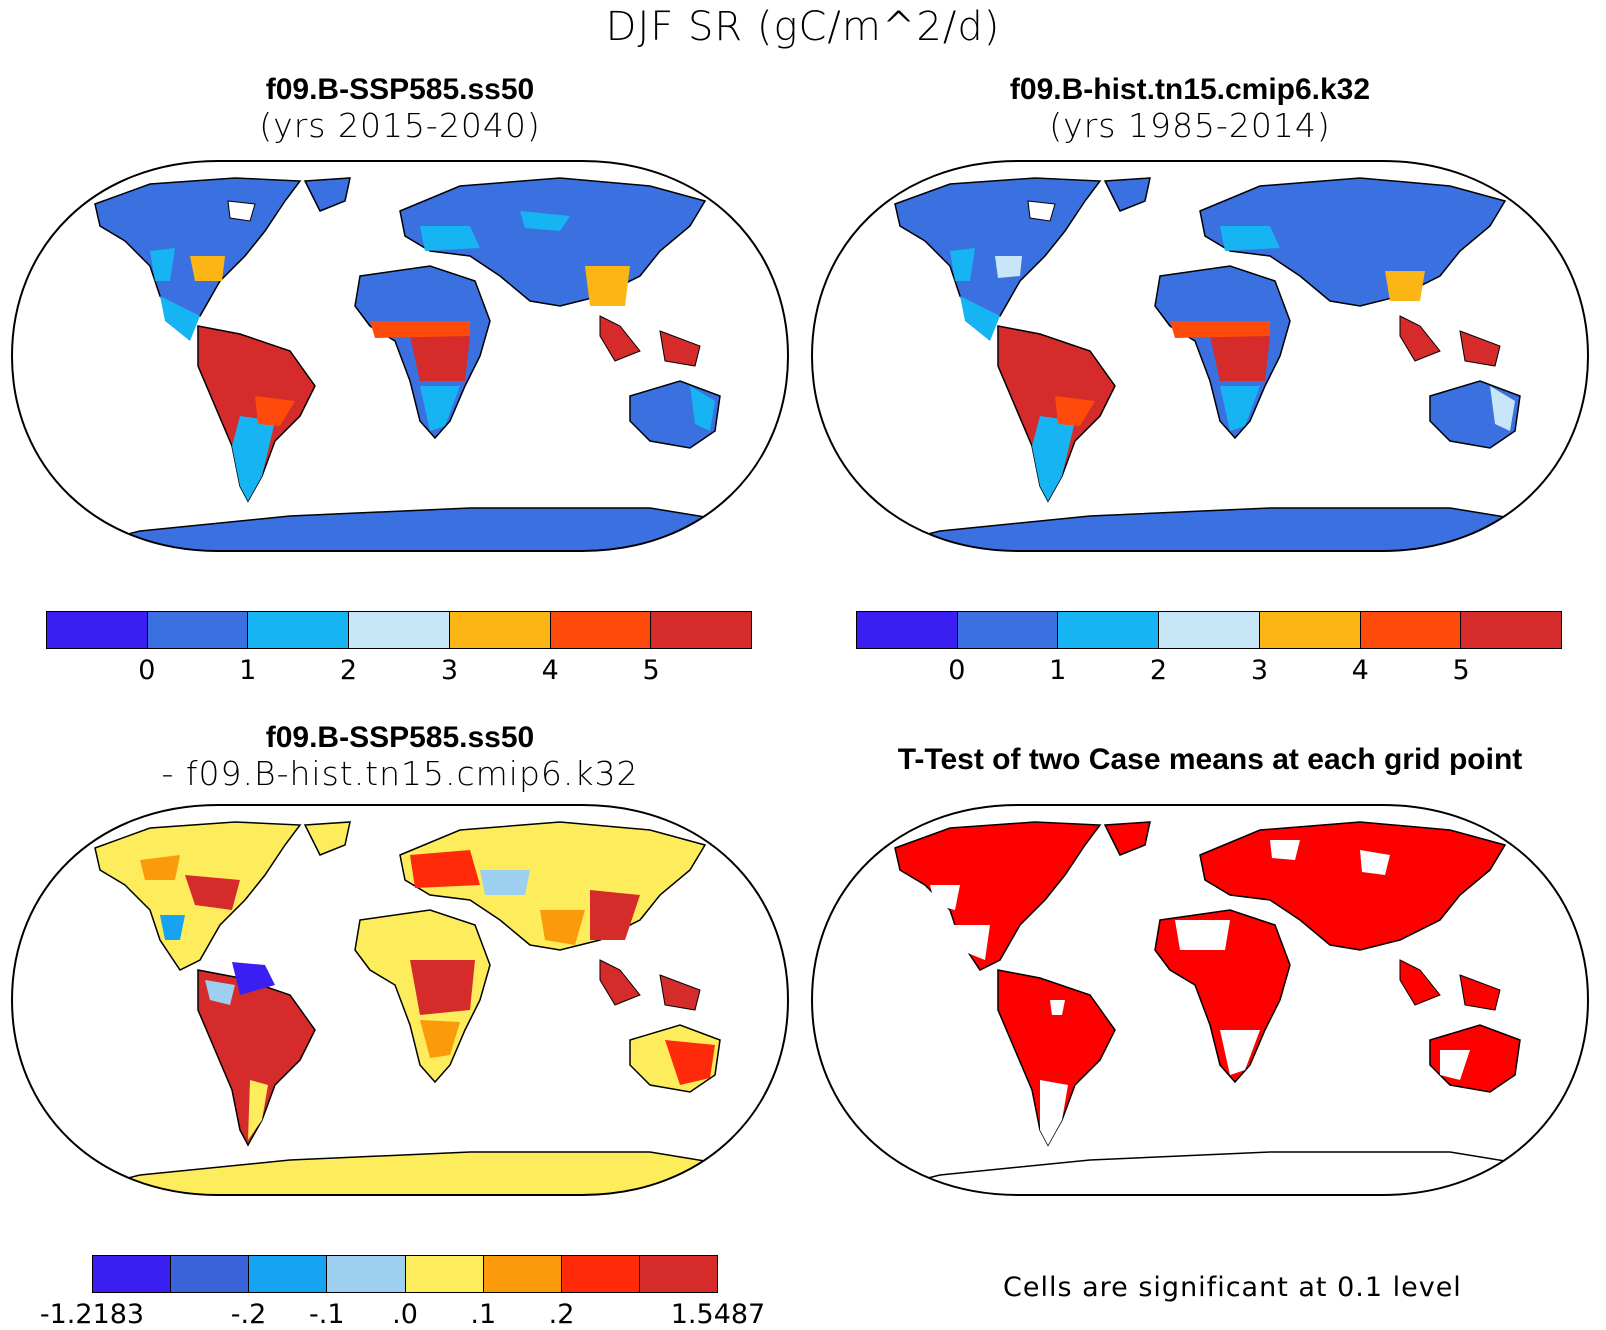 The height and width of the screenshot is (1330, 1606). Describe the element at coordinates (400, 773) in the screenshot. I see `difference-subtitle: - f09.B-hist.tn15.cmip6.k32` at that location.